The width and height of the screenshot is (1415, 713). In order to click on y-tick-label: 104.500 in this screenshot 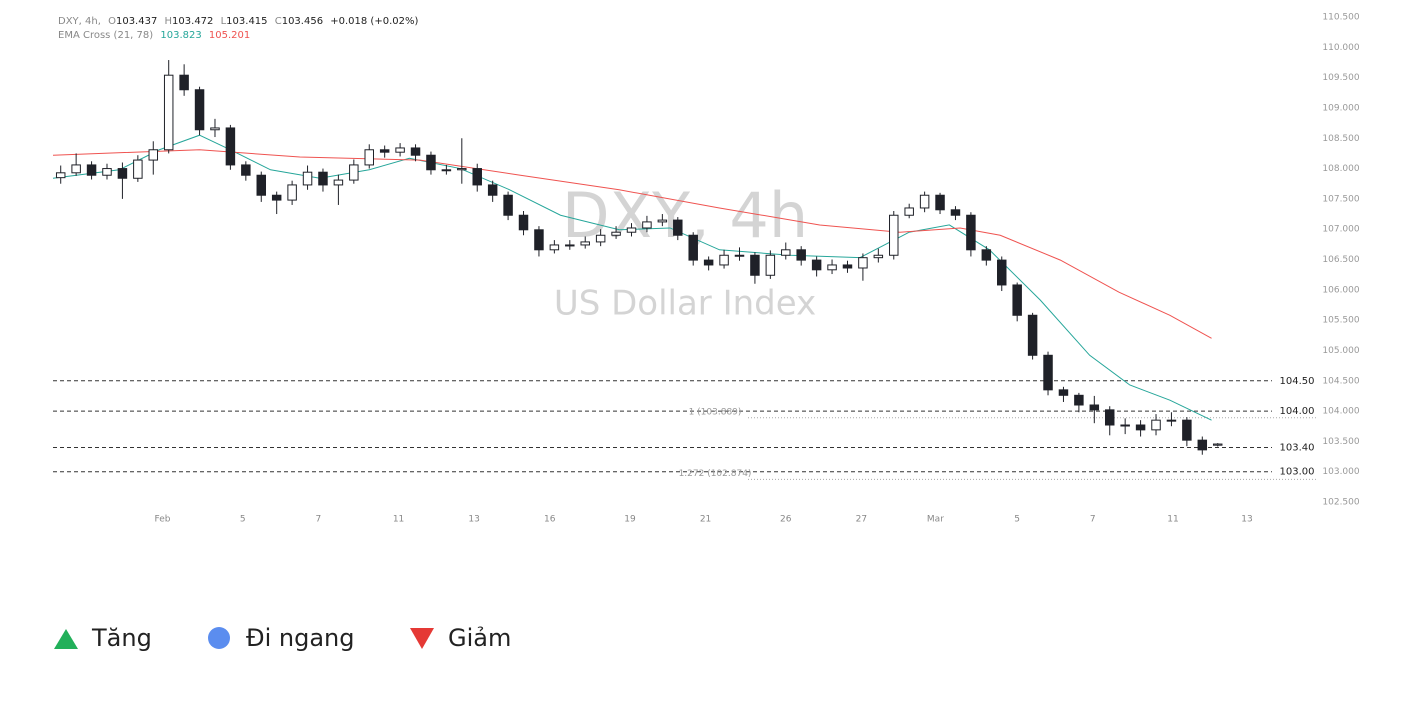, I will do `click(1340, 381)`.